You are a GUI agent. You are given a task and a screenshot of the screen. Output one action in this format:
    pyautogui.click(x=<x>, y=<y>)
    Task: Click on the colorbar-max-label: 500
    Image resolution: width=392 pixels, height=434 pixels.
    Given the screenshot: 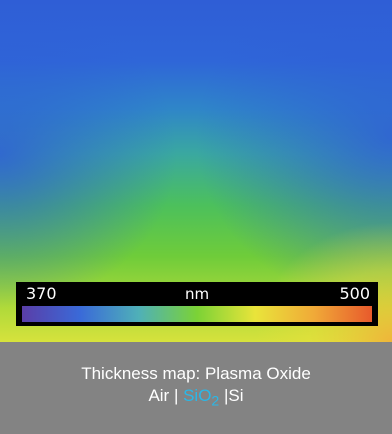 What is the action you would take?
    pyautogui.click(x=354, y=293)
    